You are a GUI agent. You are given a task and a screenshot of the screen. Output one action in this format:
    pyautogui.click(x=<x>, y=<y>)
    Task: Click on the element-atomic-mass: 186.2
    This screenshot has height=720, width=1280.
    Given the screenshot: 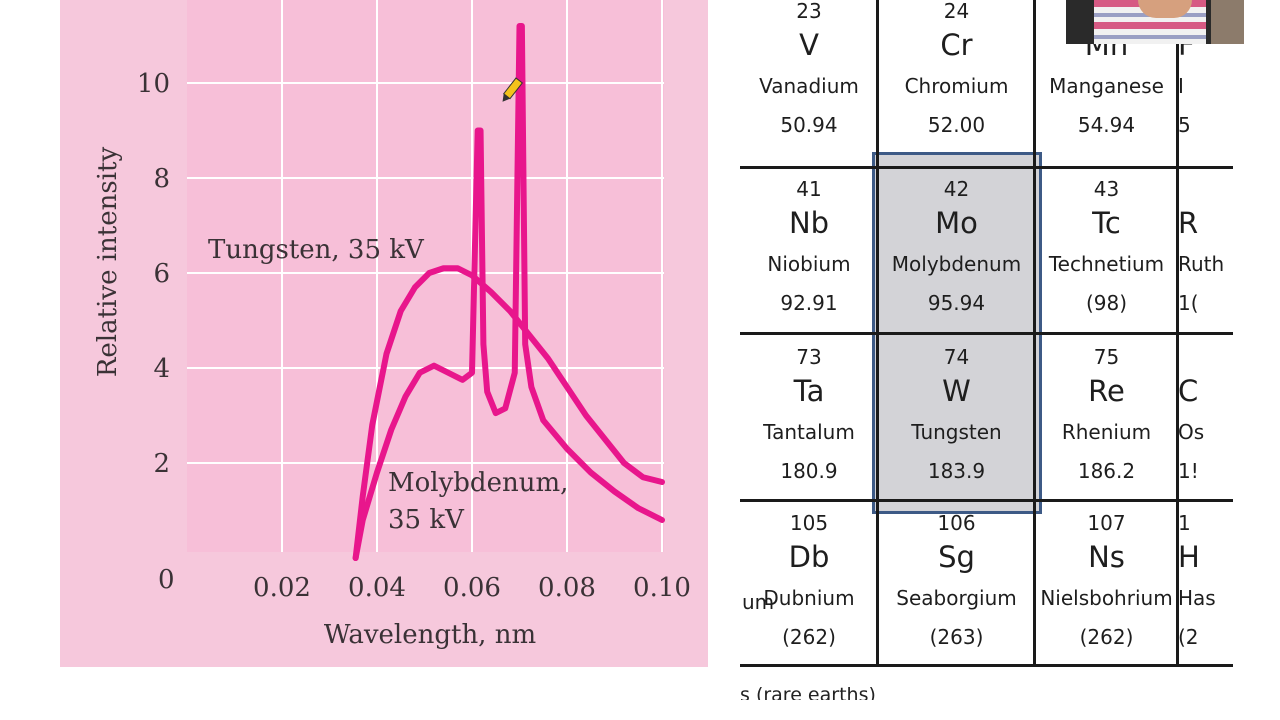 What is the action you would take?
    pyautogui.click(x=1106, y=471)
    